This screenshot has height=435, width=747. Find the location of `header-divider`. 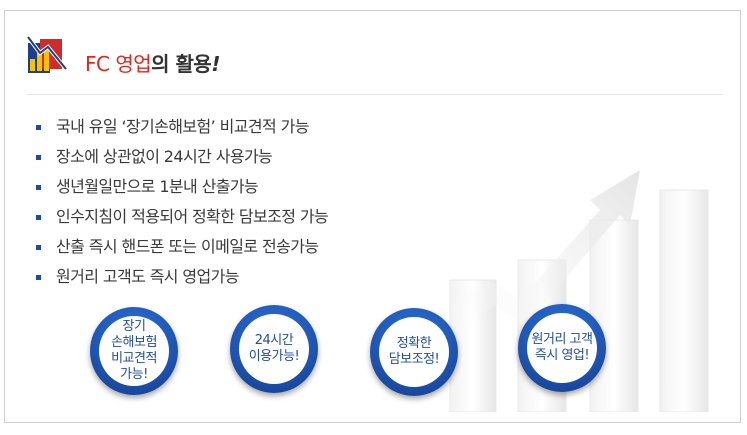

header-divider is located at coordinates (374, 94).